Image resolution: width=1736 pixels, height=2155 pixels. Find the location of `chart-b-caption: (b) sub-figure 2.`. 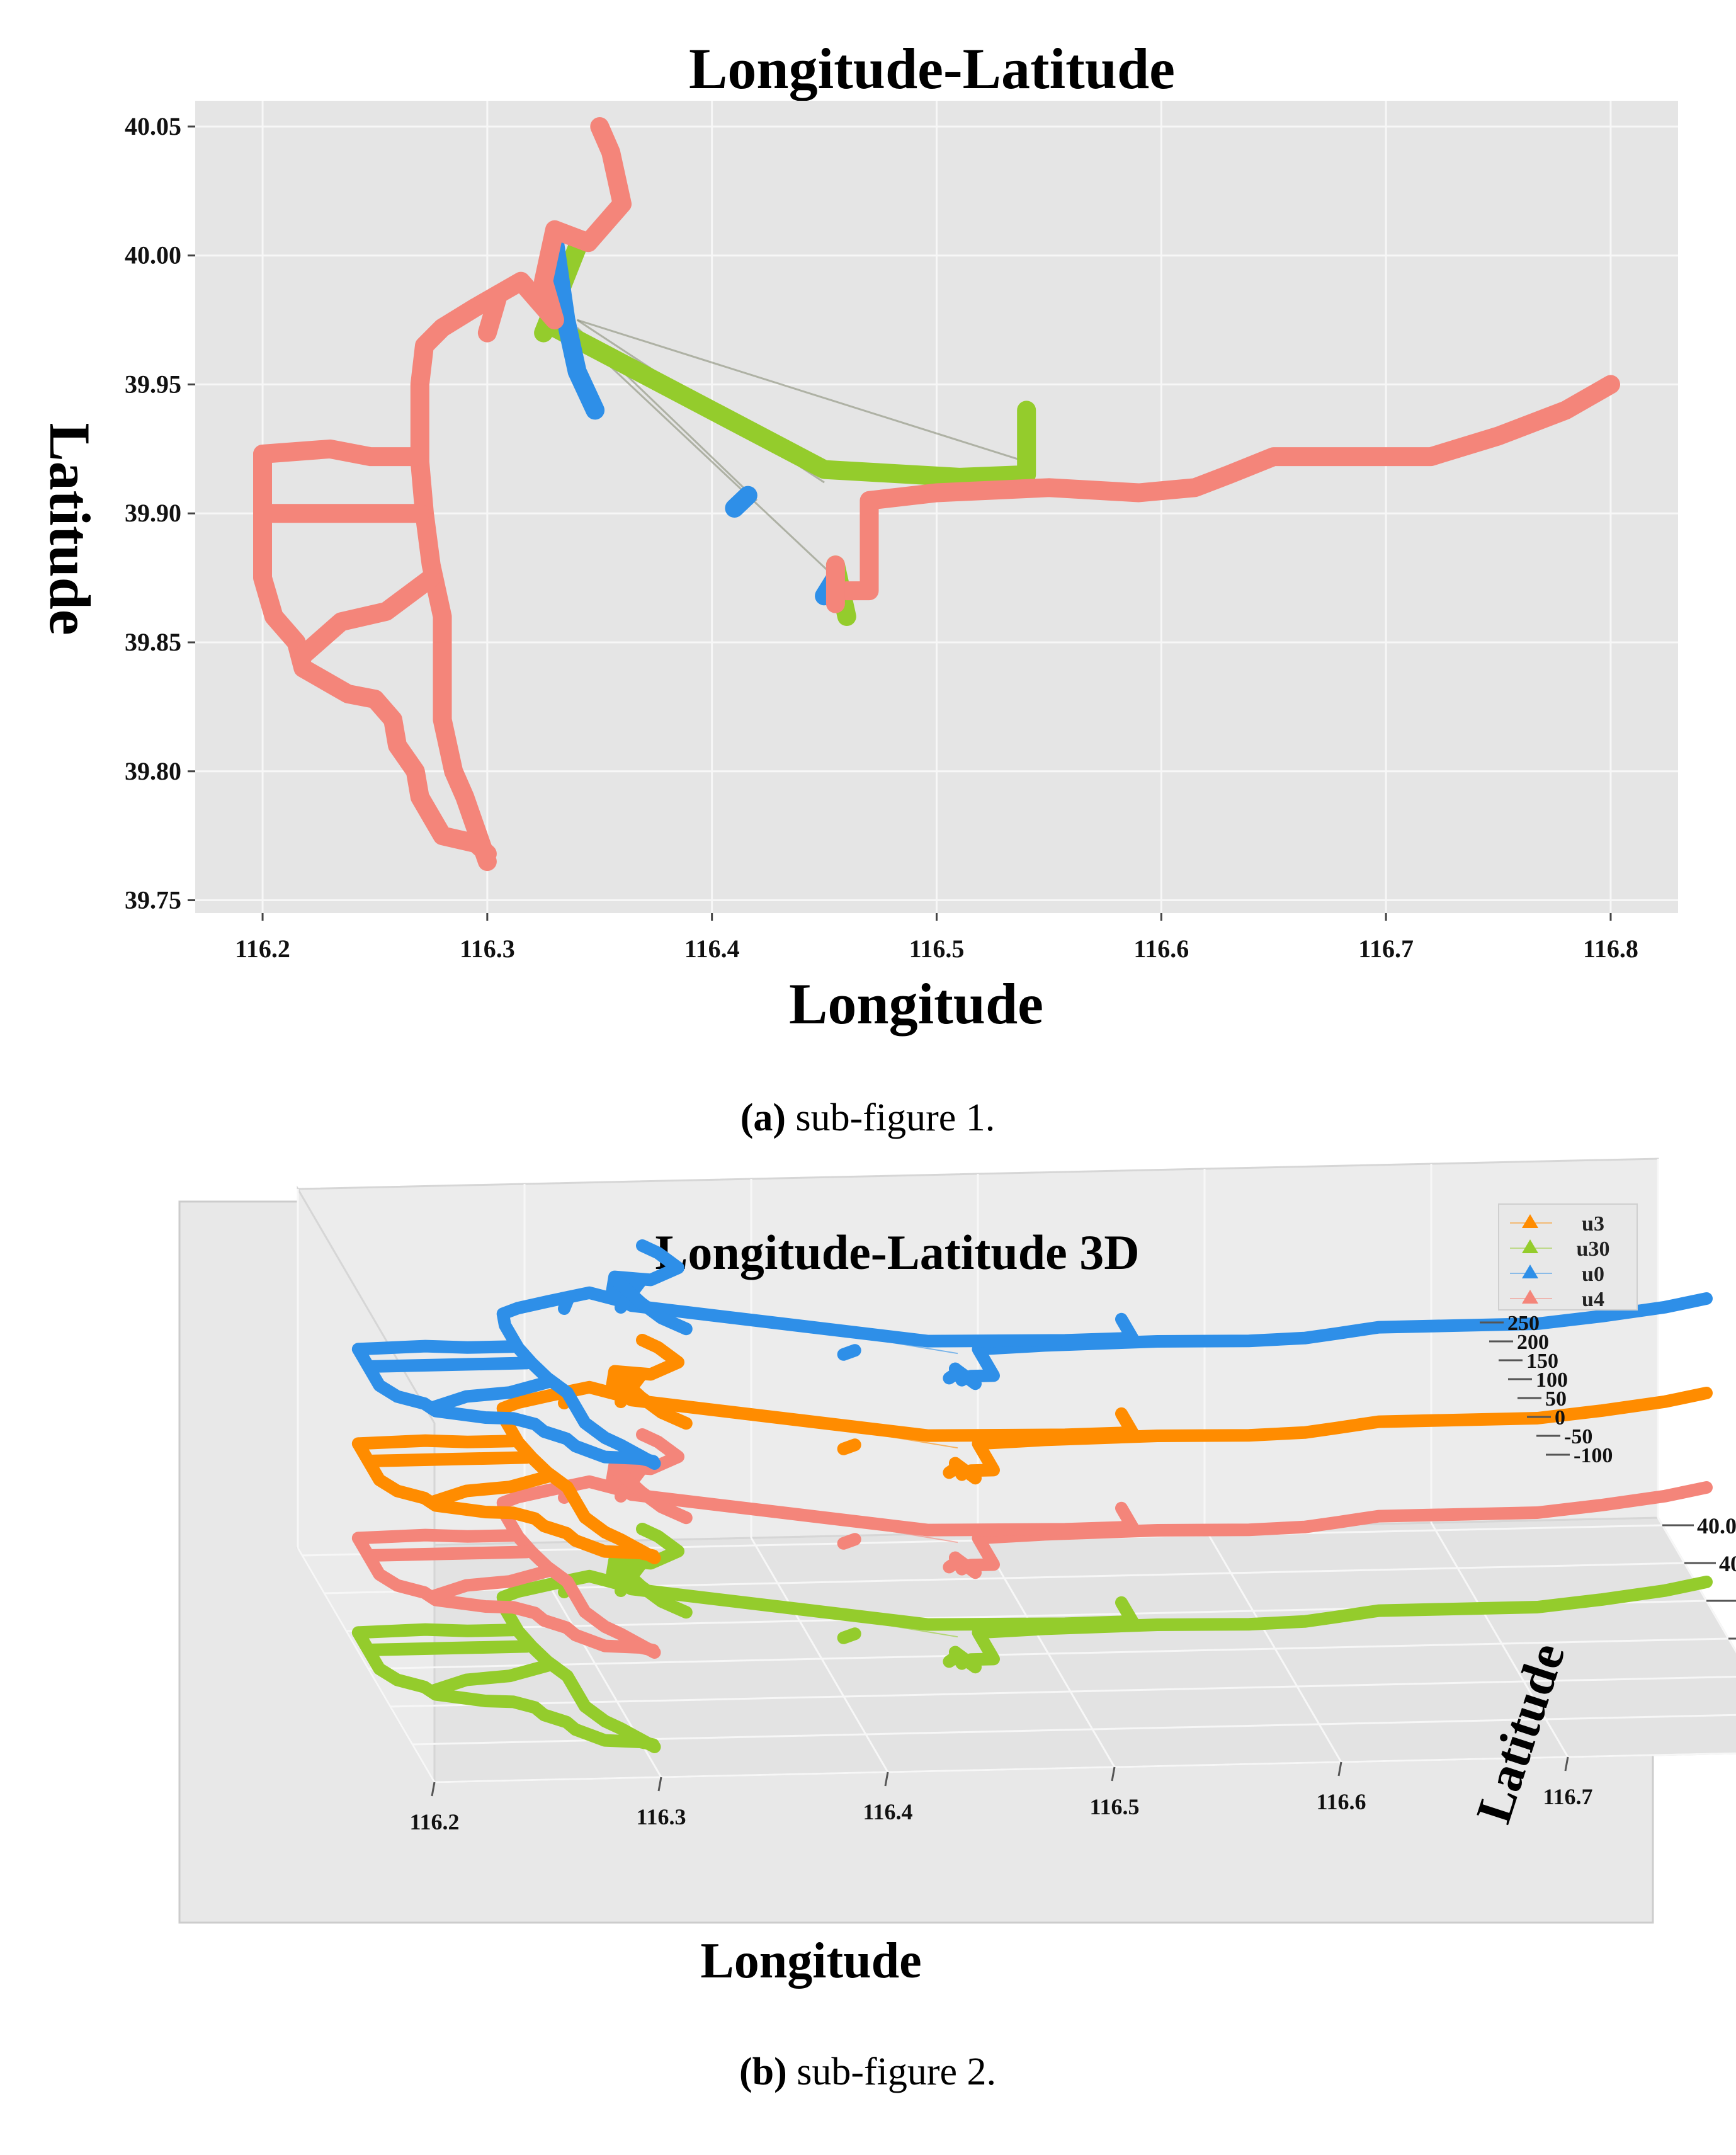

chart-b-caption: (b) sub-figure 2. is located at coordinates (867, 2072).